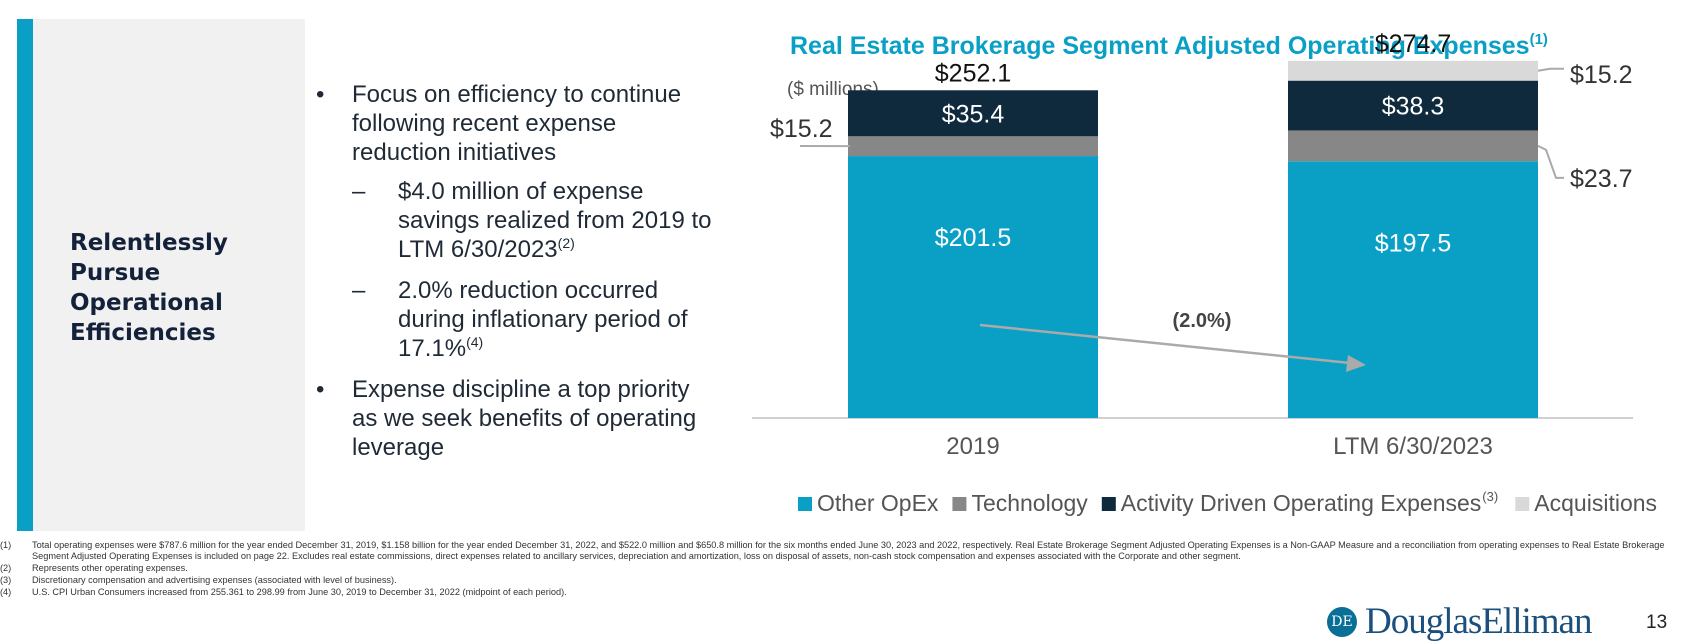 This screenshot has width=1699, height=643. What do you see at coordinates (5, 592) in the screenshot?
I see `footnote-number: (4)` at bounding box center [5, 592].